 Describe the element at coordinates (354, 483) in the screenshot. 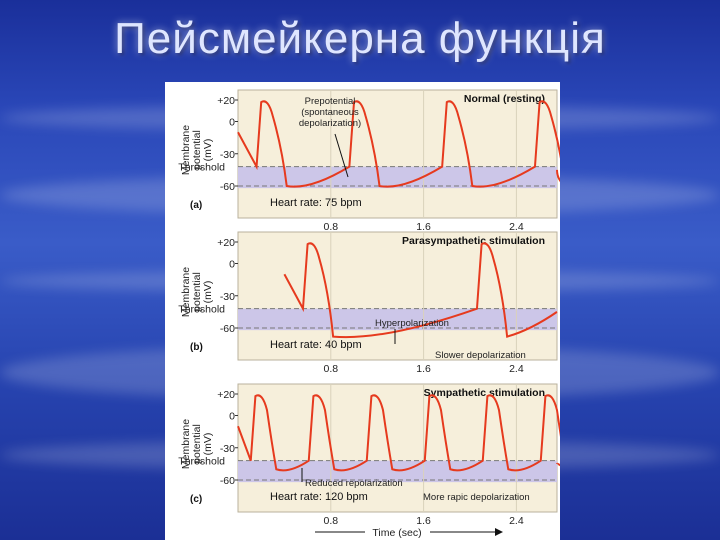

I see `reduced-repolarization-annotation: Reduced repolarization` at that location.